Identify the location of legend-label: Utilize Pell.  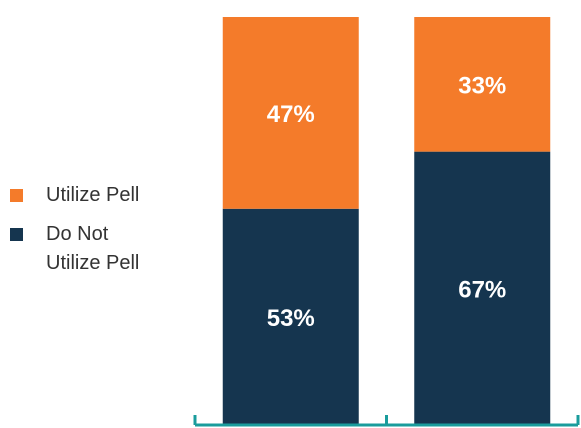
(93, 195).